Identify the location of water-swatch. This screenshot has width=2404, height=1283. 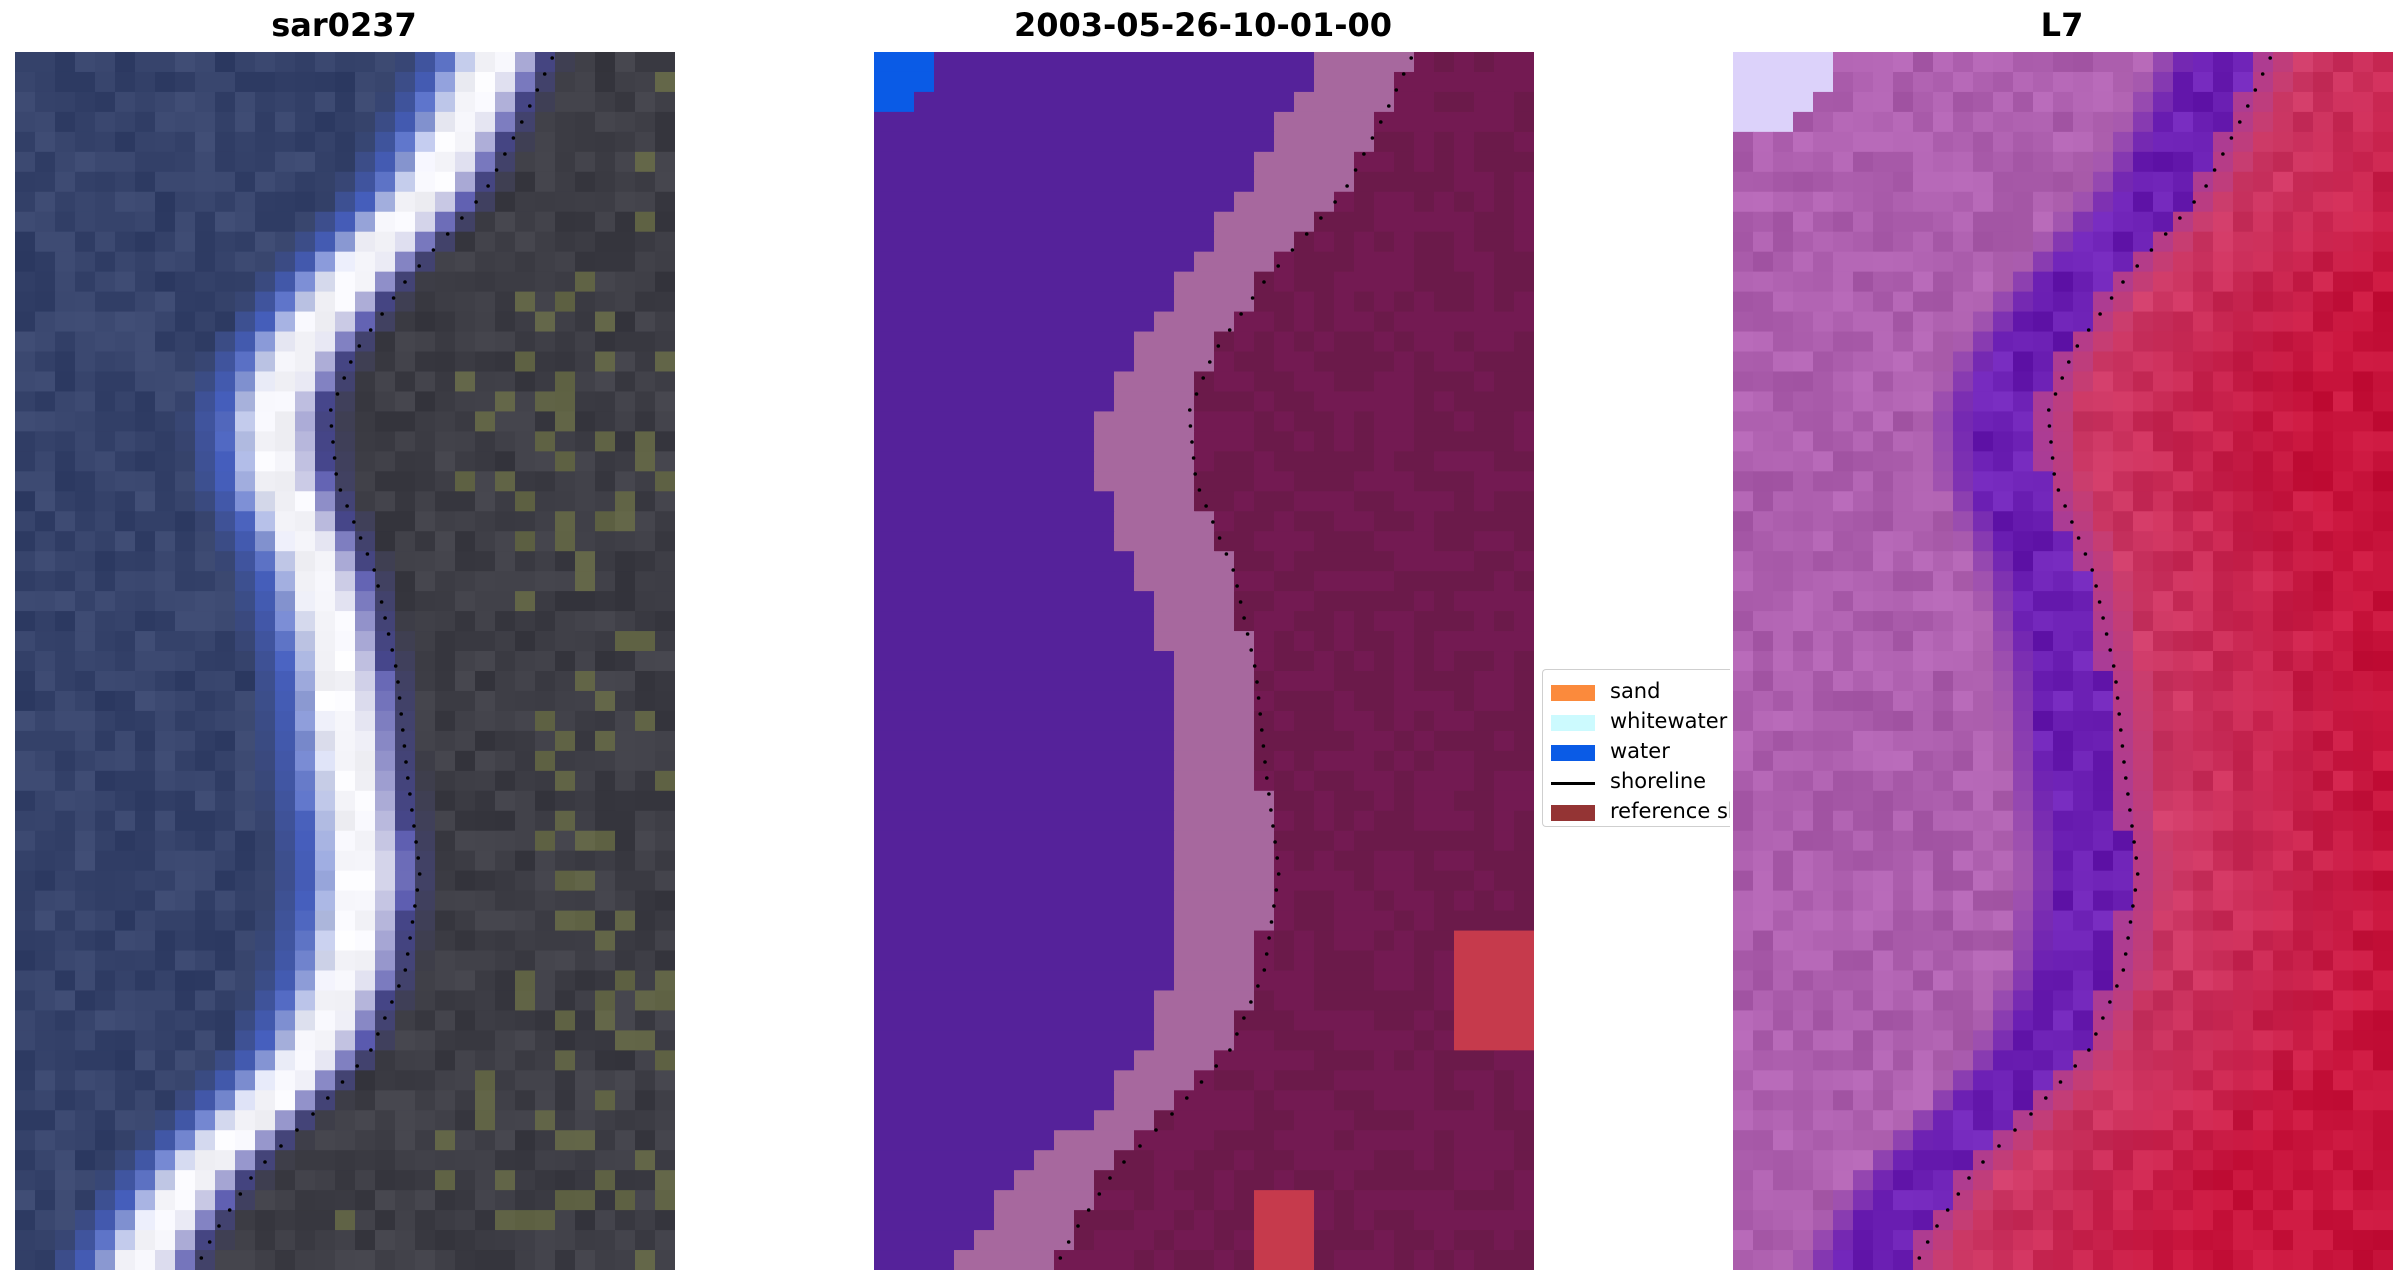
(1573, 753).